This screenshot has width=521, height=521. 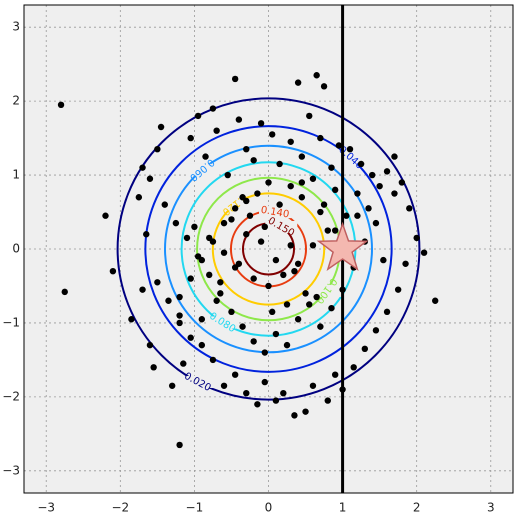 What do you see at coordinates (16, 101) in the screenshot?
I see `y-tick-label: 2` at bounding box center [16, 101].